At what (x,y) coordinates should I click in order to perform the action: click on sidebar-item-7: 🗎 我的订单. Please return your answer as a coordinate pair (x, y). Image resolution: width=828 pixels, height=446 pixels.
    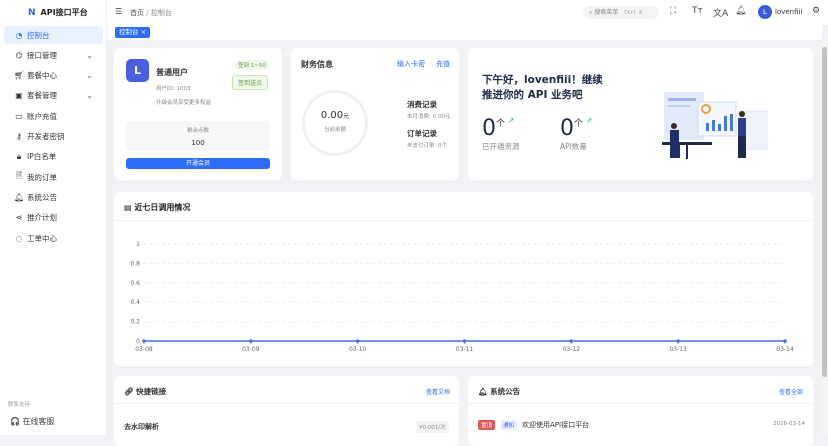
    Looking at the image, I should click on (53, 177).